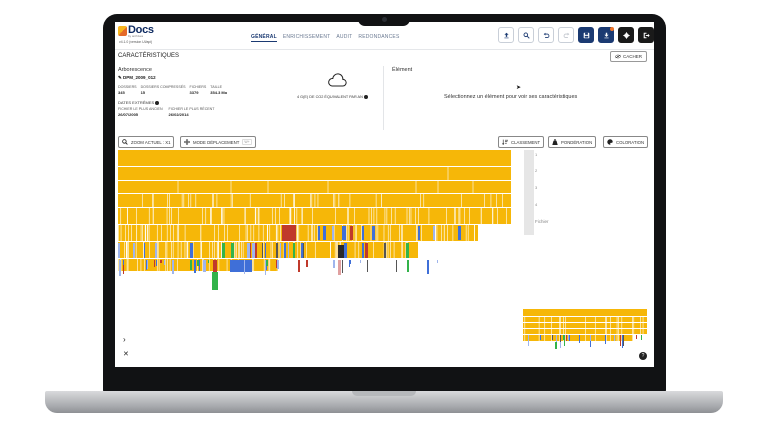 The width and height of the screenshot is (768, 432). I want to click on pencil-icon: ✎, so click(120, 77).